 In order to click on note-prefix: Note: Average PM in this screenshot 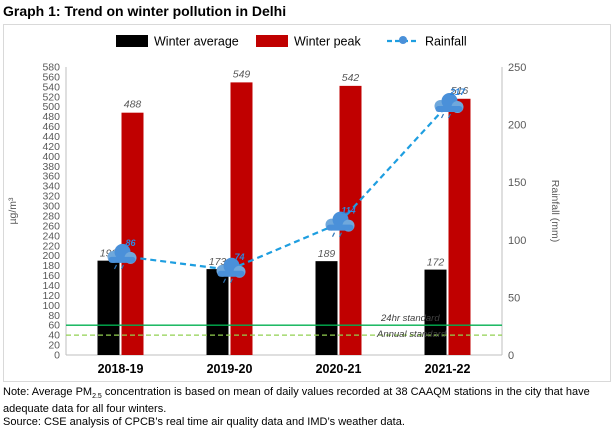, I will do `click(48, 392)`.